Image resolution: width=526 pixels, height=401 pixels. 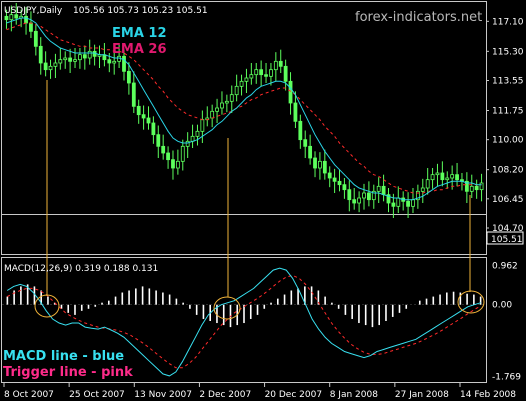 I want to click on legend-trigger-line: Trigger line - pink, so click(x=68, y=372).